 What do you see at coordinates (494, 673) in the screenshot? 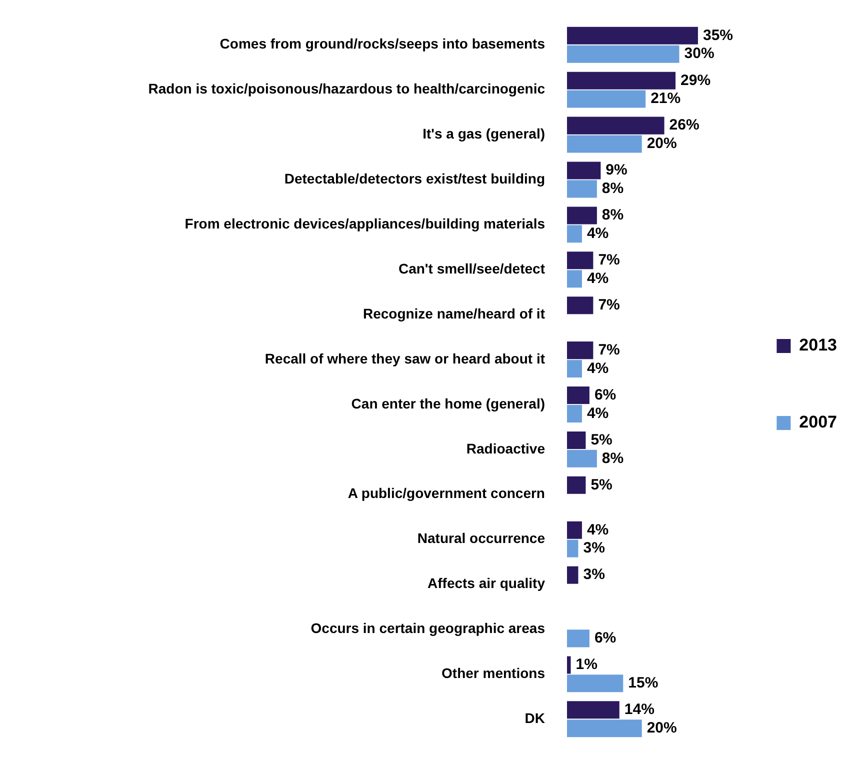
I see `y-tick-label: Other mentions` at bounding box center [494, 673].